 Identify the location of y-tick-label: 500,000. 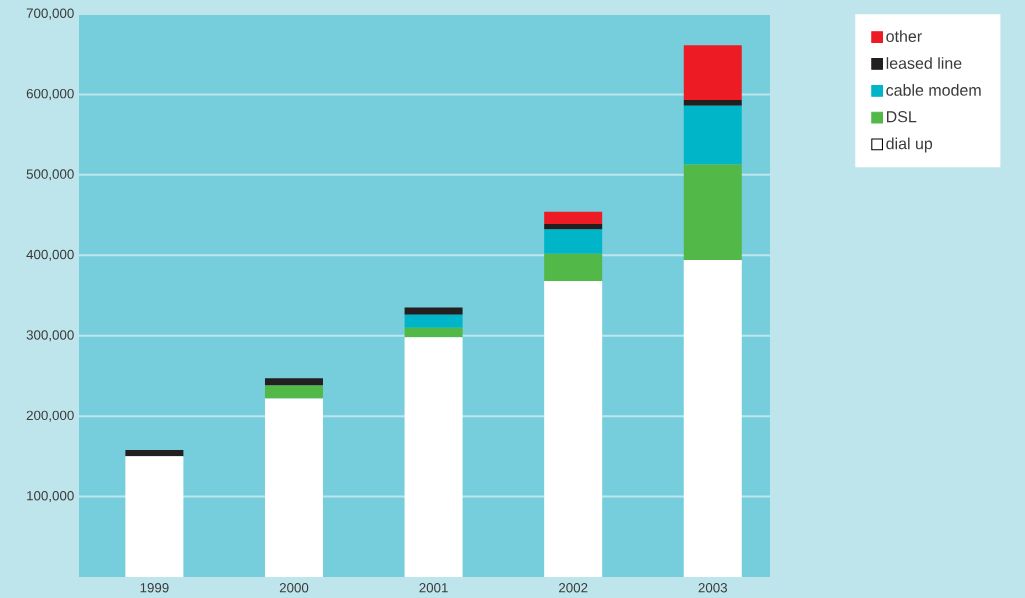
(50, 175).